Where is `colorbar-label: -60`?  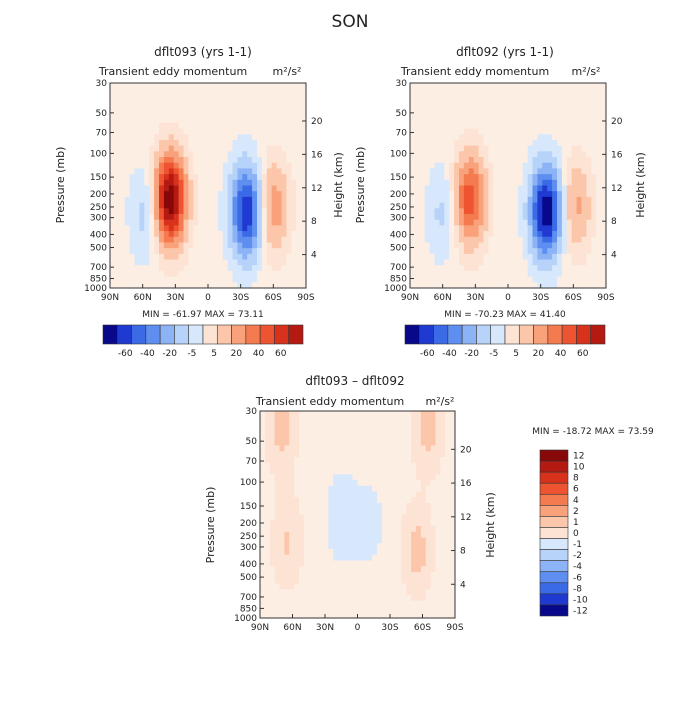 colorbar-label: -60 is located at coordinates (427, 354).